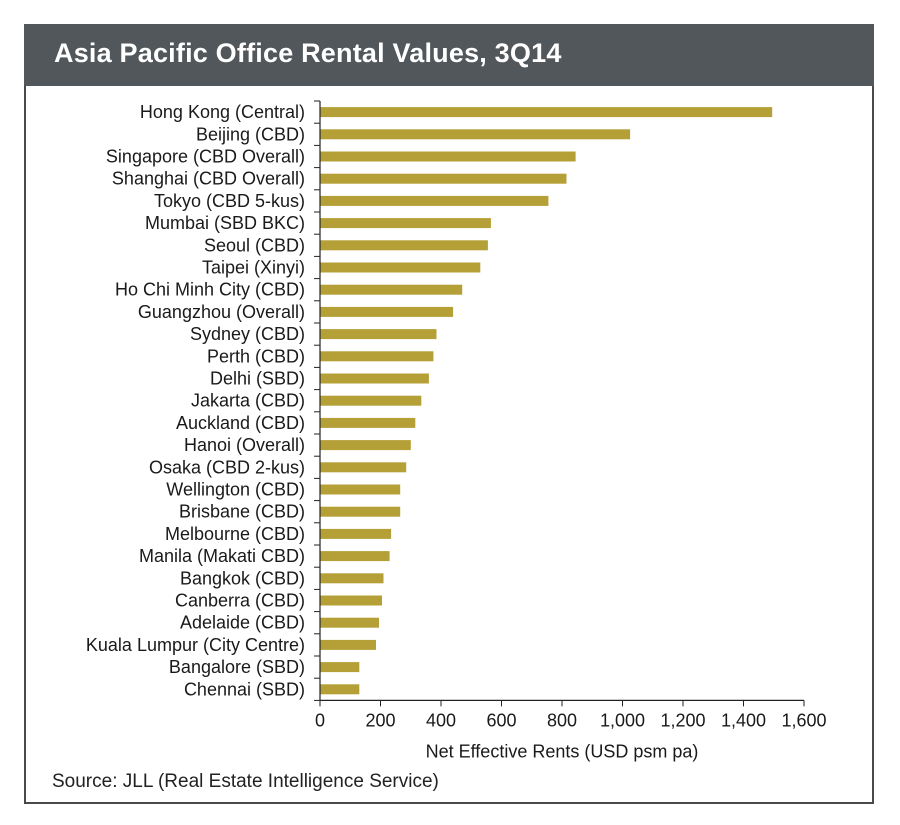 The image size is (900, 825). What do you see at coordinates (247, 334) in the screenshot?
I see `category-label: Sydney (CBD)` at bounding box center [247, 334].